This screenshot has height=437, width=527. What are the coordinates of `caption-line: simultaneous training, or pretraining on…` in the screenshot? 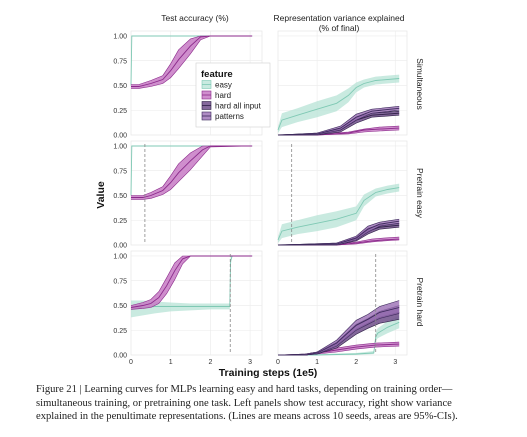 It's located at (244, 403).